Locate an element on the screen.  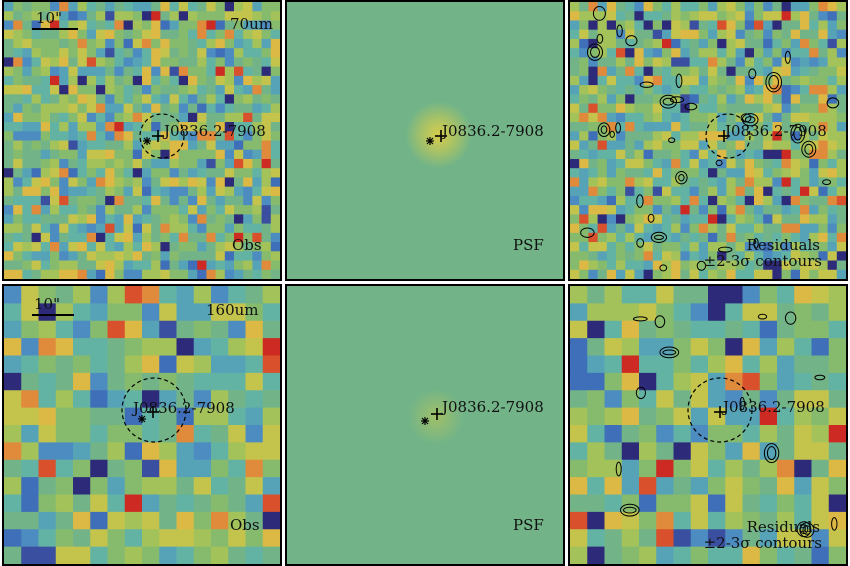
source-overlay-obs-70um is located at coordinates (162, 136).